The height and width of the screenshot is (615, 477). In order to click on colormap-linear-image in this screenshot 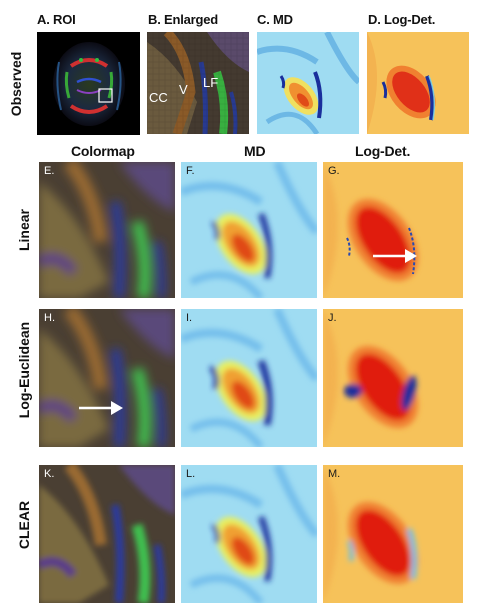, I will do `click(107, 230)`.